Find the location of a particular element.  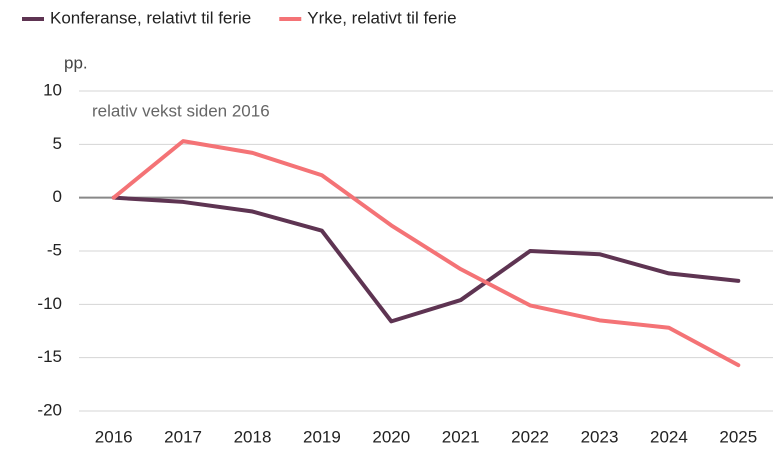

x-tick-label: 2022 is located at coordinates (530, 436).